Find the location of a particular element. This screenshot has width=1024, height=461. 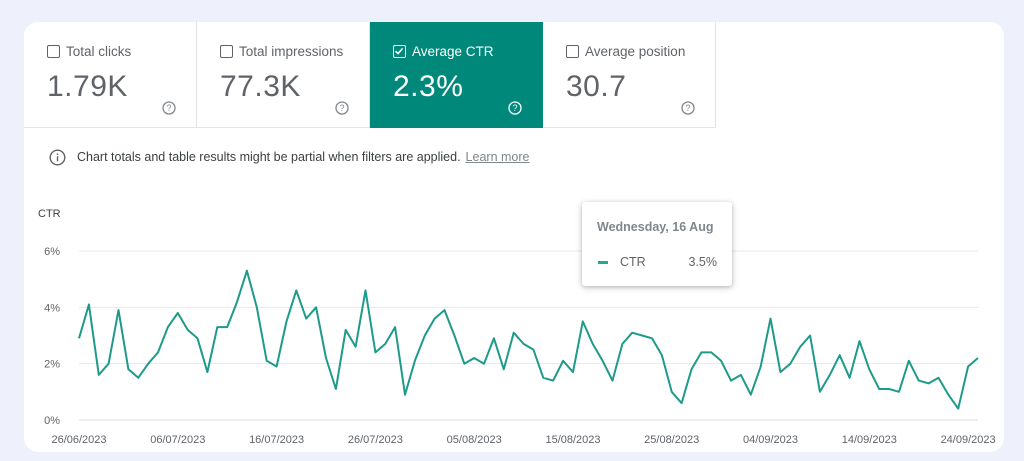

checkbox-total-clicks is located at coordinates (53, 51).